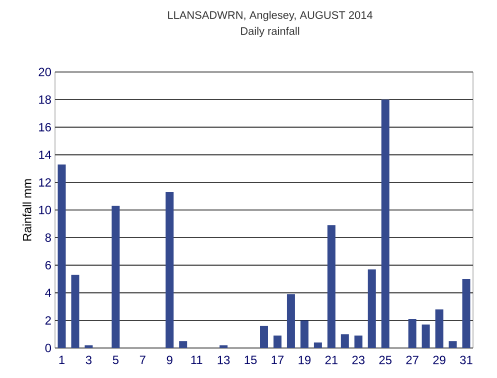 Image resolution: width=497 pixels, height=378 pixels. Describe the element at coordinates (45, 182) in the screenshot. I see `y-tick-label: 12` at that location.